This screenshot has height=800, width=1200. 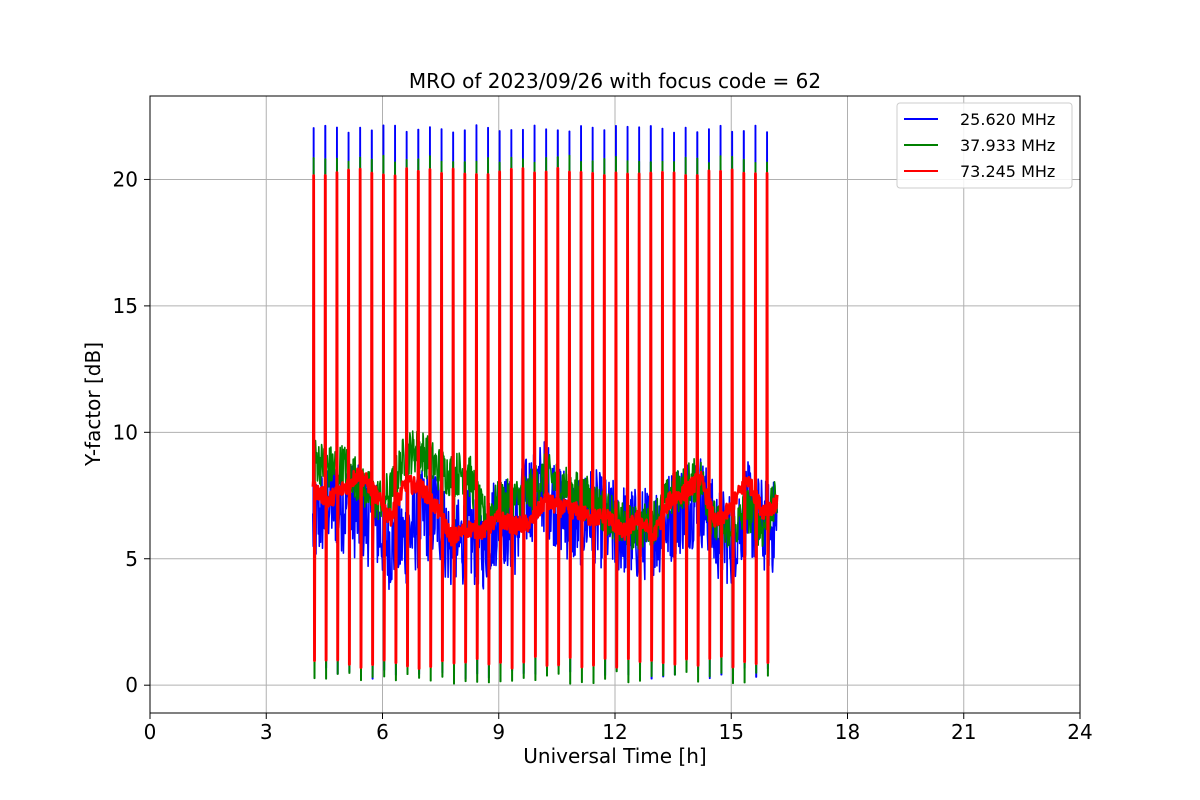 What do you see at coordinates (614, 756) in the screenshot?
I see `x-axis-label: Universal Time [h]` at bounding box center [614, 756].